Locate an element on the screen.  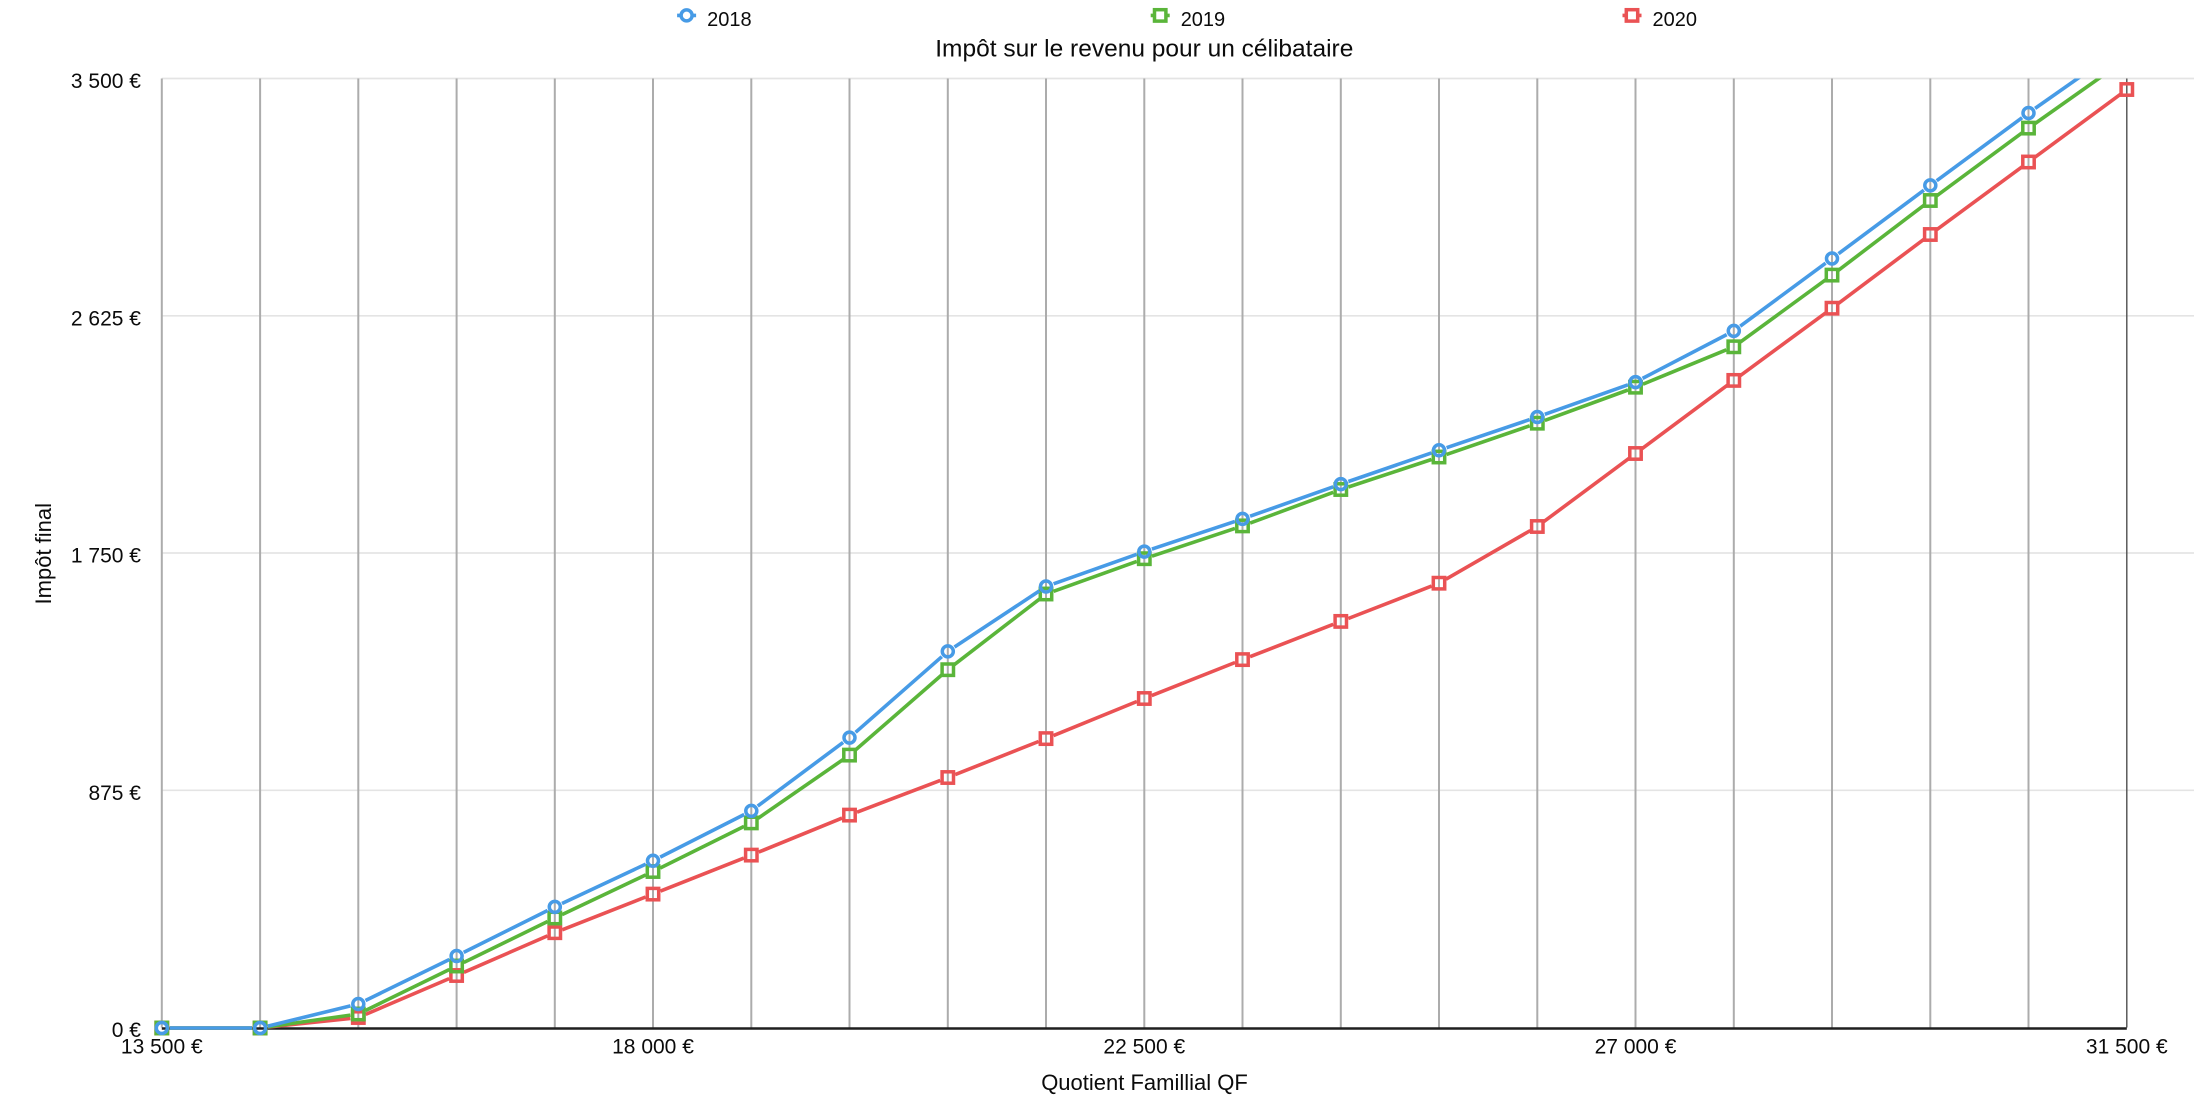
svg-text: 2020 is located at coordinates (1675, 20).